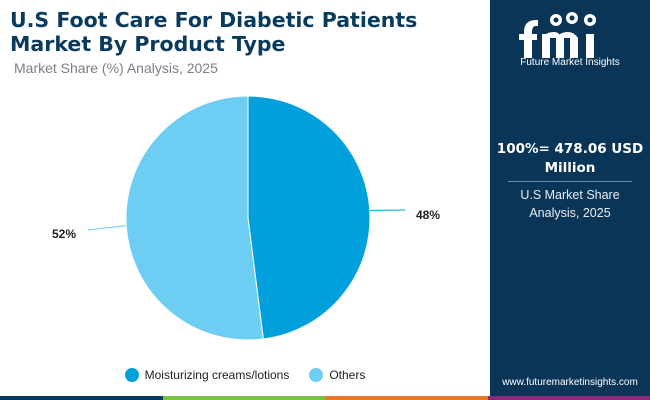 The width and height of the screenshot is (650, 400). I want to click on legend: Moisturizing creams/lotions Others, so click(245, 375).